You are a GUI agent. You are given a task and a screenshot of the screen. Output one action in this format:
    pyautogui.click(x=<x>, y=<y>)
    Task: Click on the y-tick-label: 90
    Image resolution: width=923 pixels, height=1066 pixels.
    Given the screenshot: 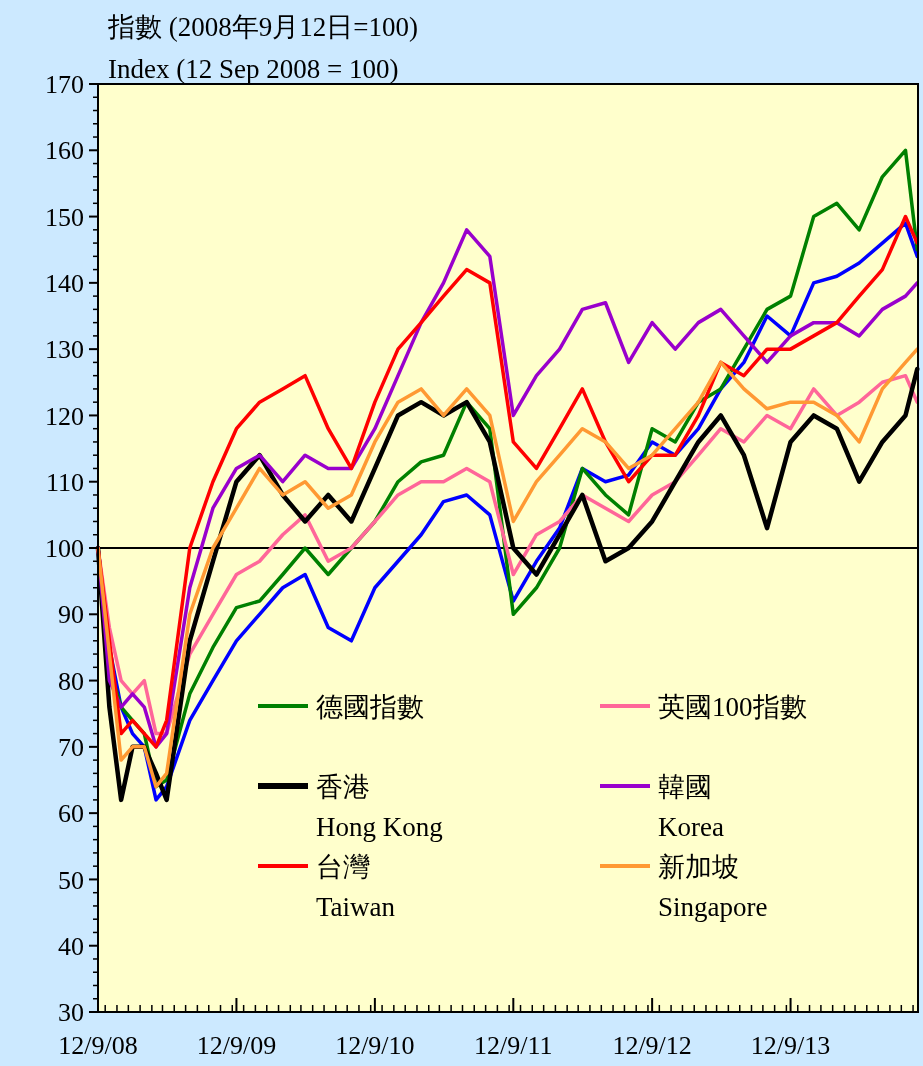 What is the action you would take?
    pyautogui.click(x=71, y=615)
    